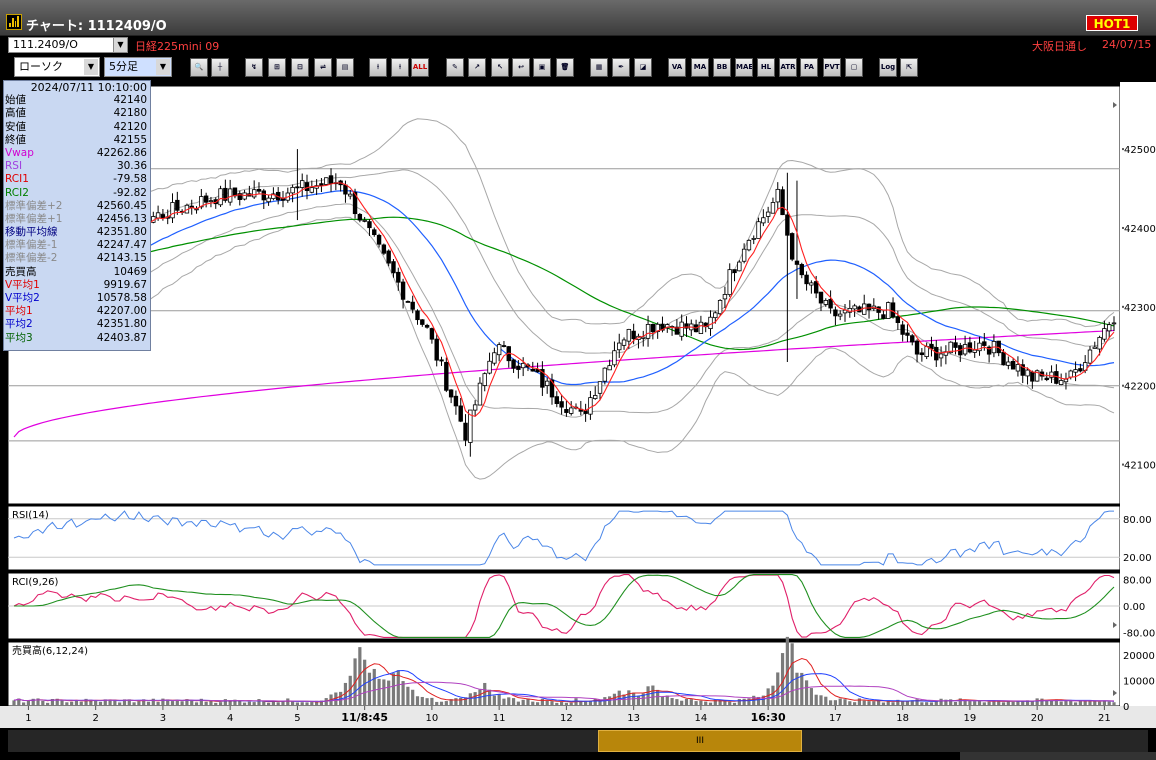  Describe the element at coordinates (809, 67) in the screenshot. I see `para-icon: PA` at that location.